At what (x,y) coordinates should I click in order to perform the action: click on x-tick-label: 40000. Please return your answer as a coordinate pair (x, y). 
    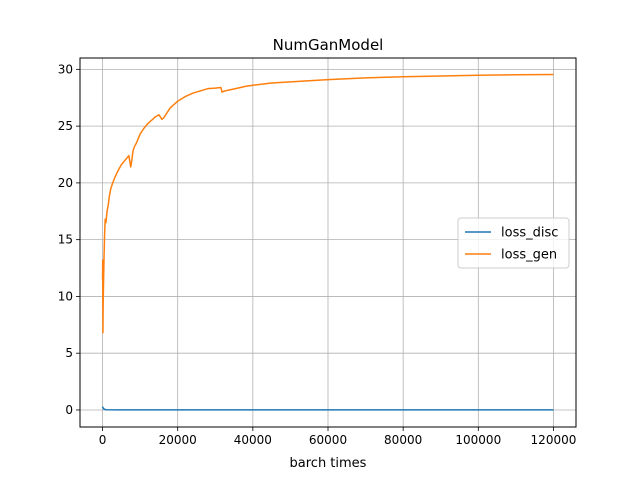
    Looking at the image, I should click on (253, 440).